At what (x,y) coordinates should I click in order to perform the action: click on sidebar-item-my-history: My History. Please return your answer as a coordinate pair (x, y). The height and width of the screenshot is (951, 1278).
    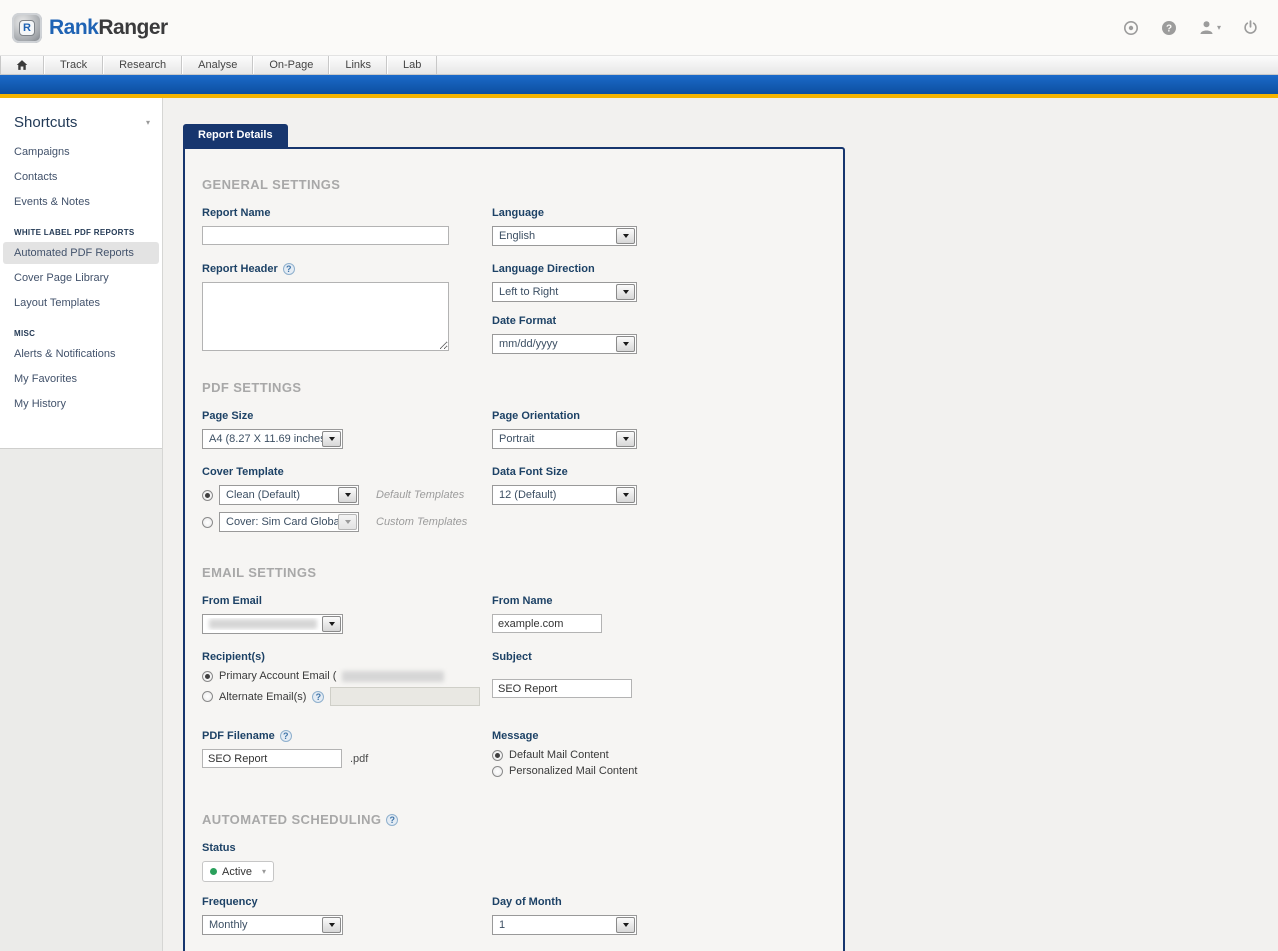
    Looking at the image, I should click on (40, 404).